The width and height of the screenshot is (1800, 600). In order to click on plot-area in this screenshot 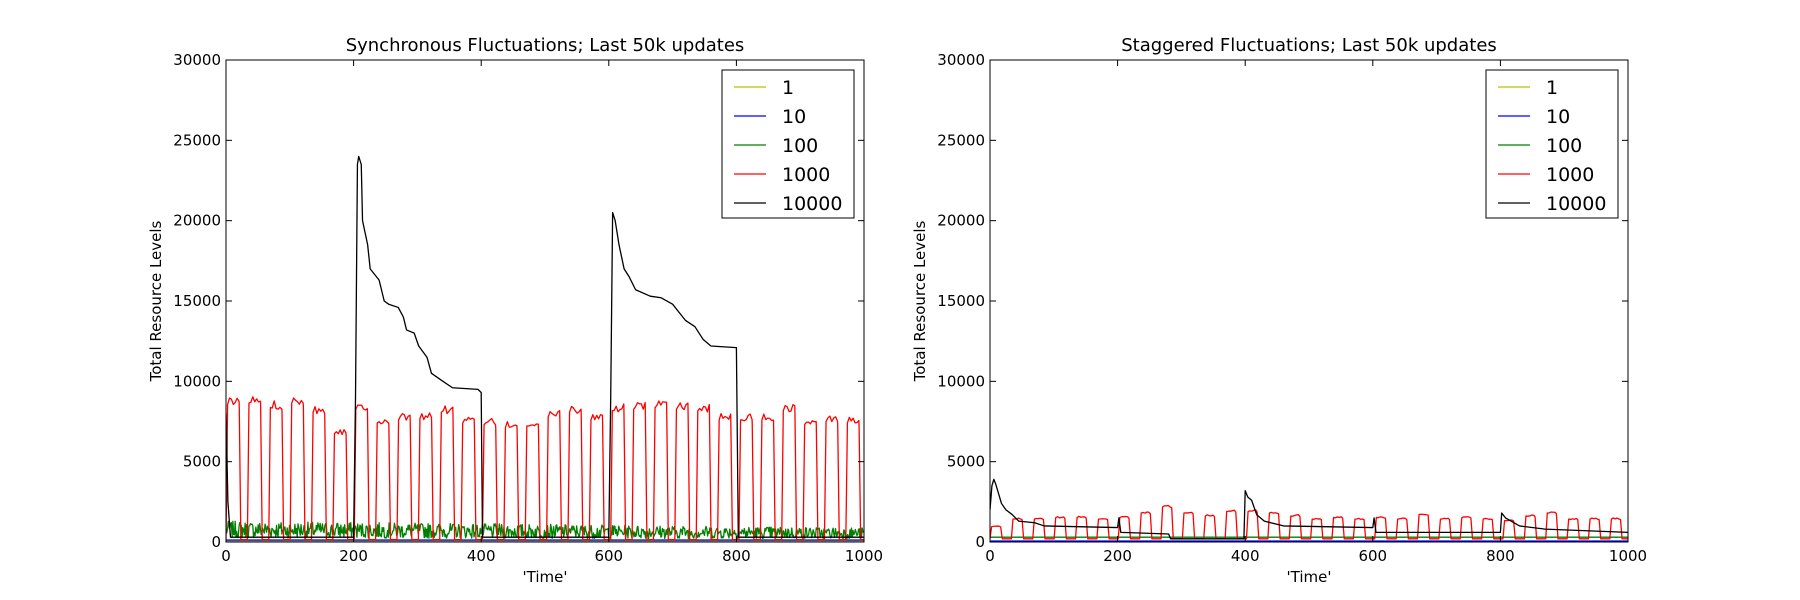, I will do `click(1309, 510)`.